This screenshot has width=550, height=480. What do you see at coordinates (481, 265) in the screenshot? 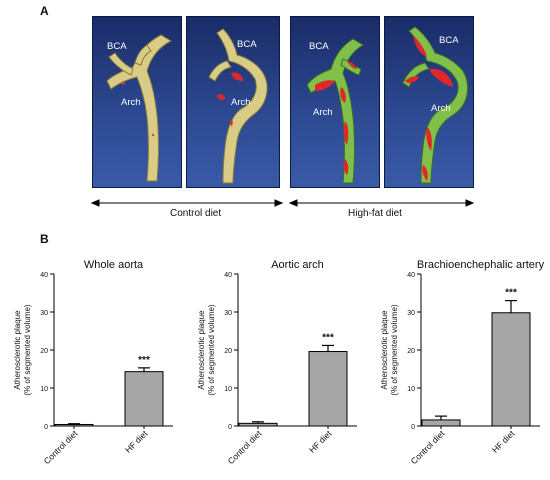
I see `chart-title: Brachioenchephalic artery` at bounding box center [481, 265].